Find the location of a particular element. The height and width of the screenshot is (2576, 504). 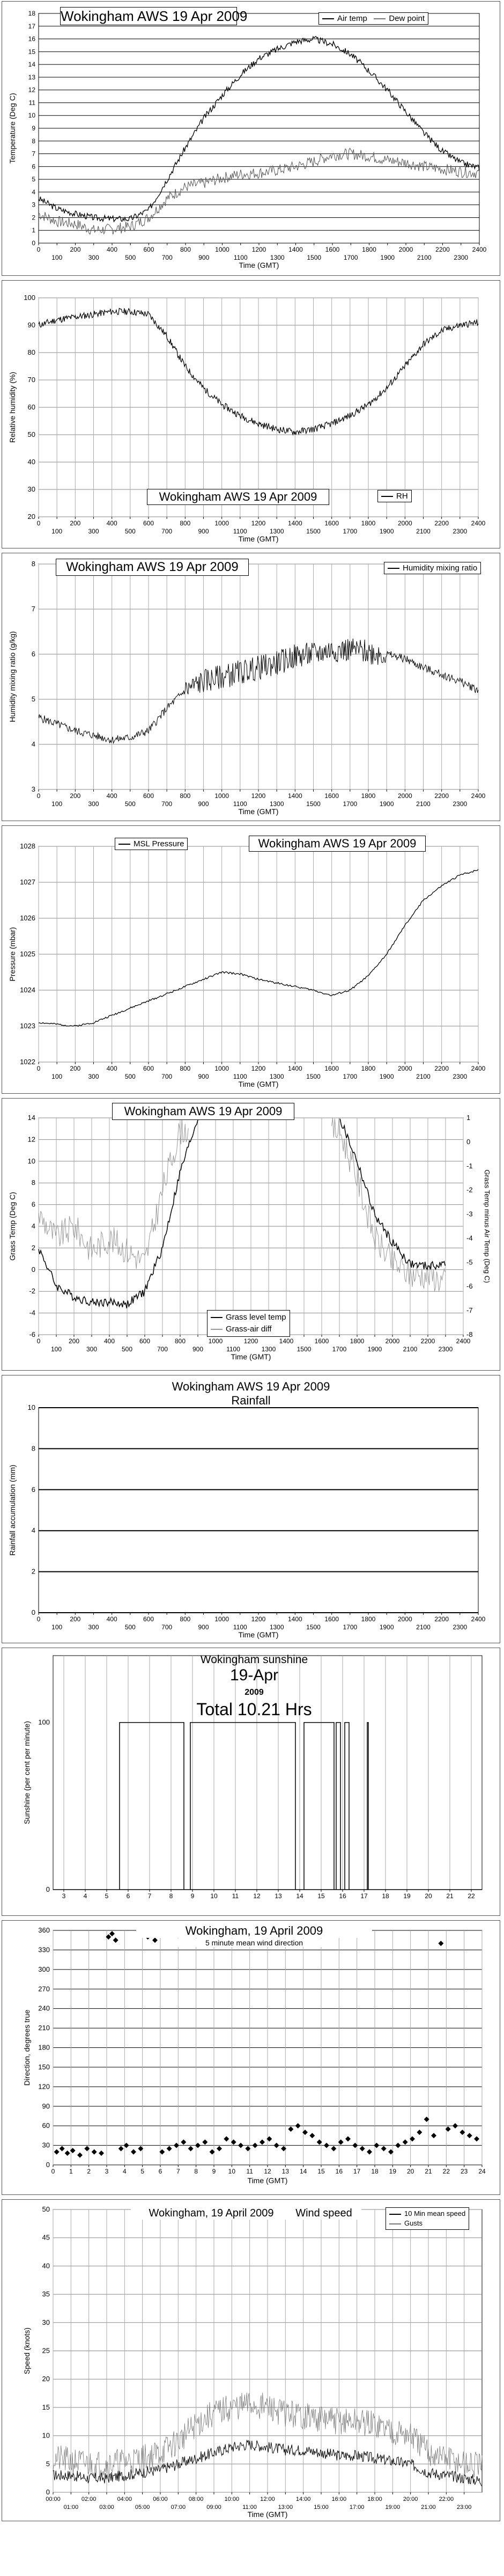

y-axis-label: Sunshine (per cent per minute) is located at coordinates (27, 1772).